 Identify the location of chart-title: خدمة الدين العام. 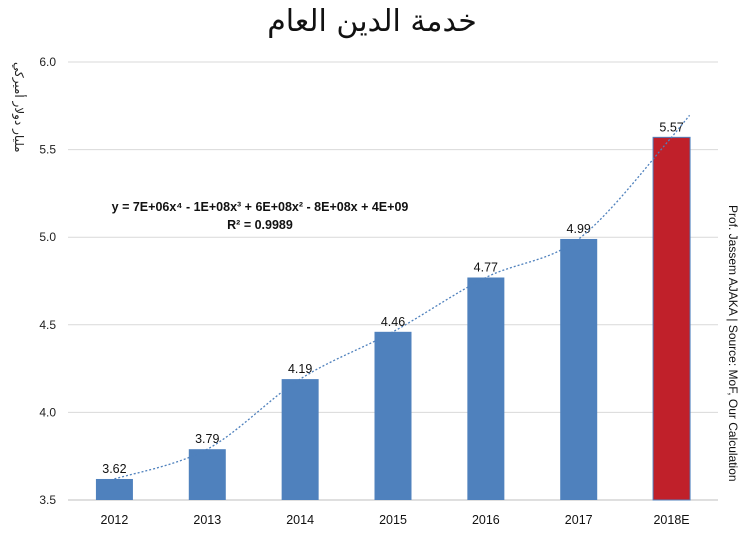
(372, 21).